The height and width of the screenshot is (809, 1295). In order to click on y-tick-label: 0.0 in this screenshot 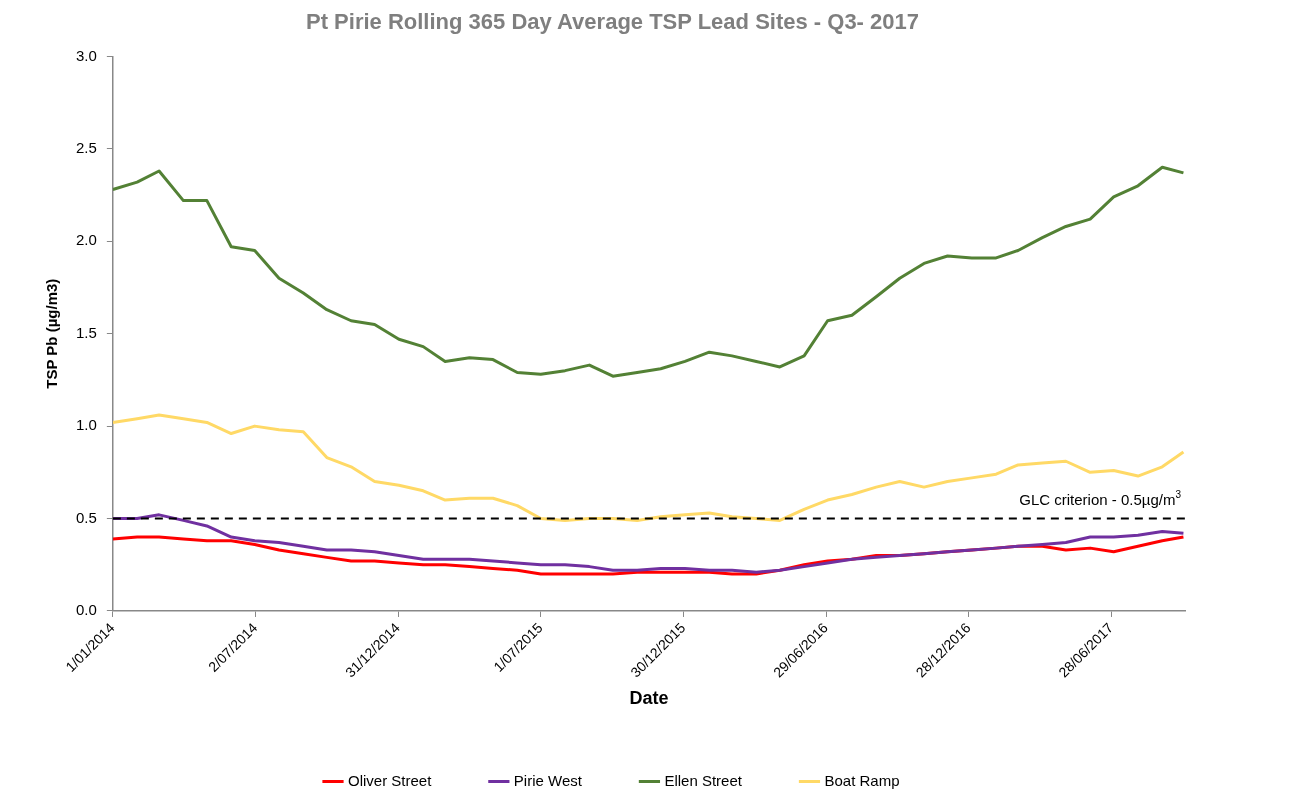, I will do `click(86, 610)`.